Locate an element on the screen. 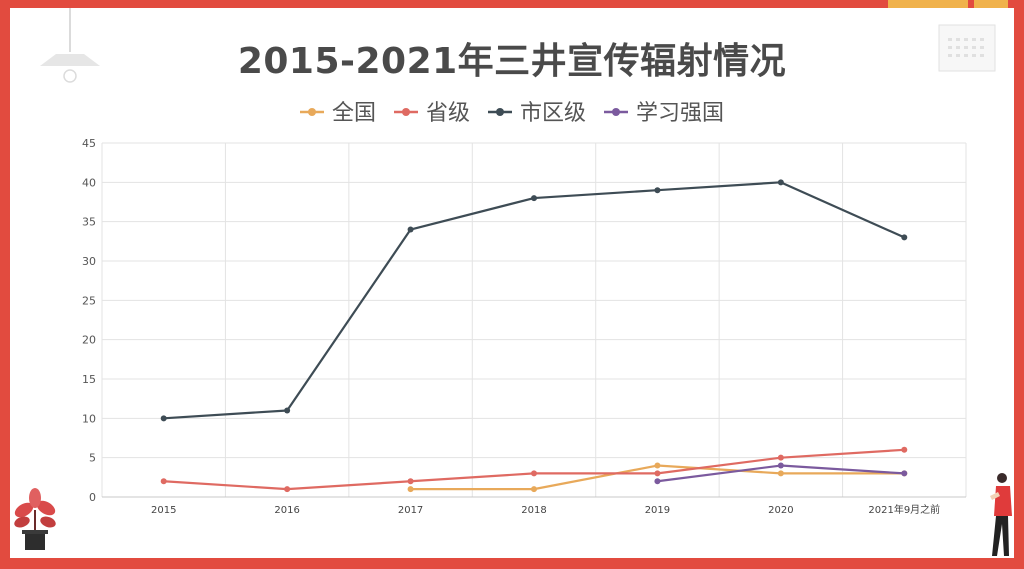 This screenshot has height=569, width=1024. legend: 全国 省级 市区级 学习强国 is located at coordinates (512, 113).